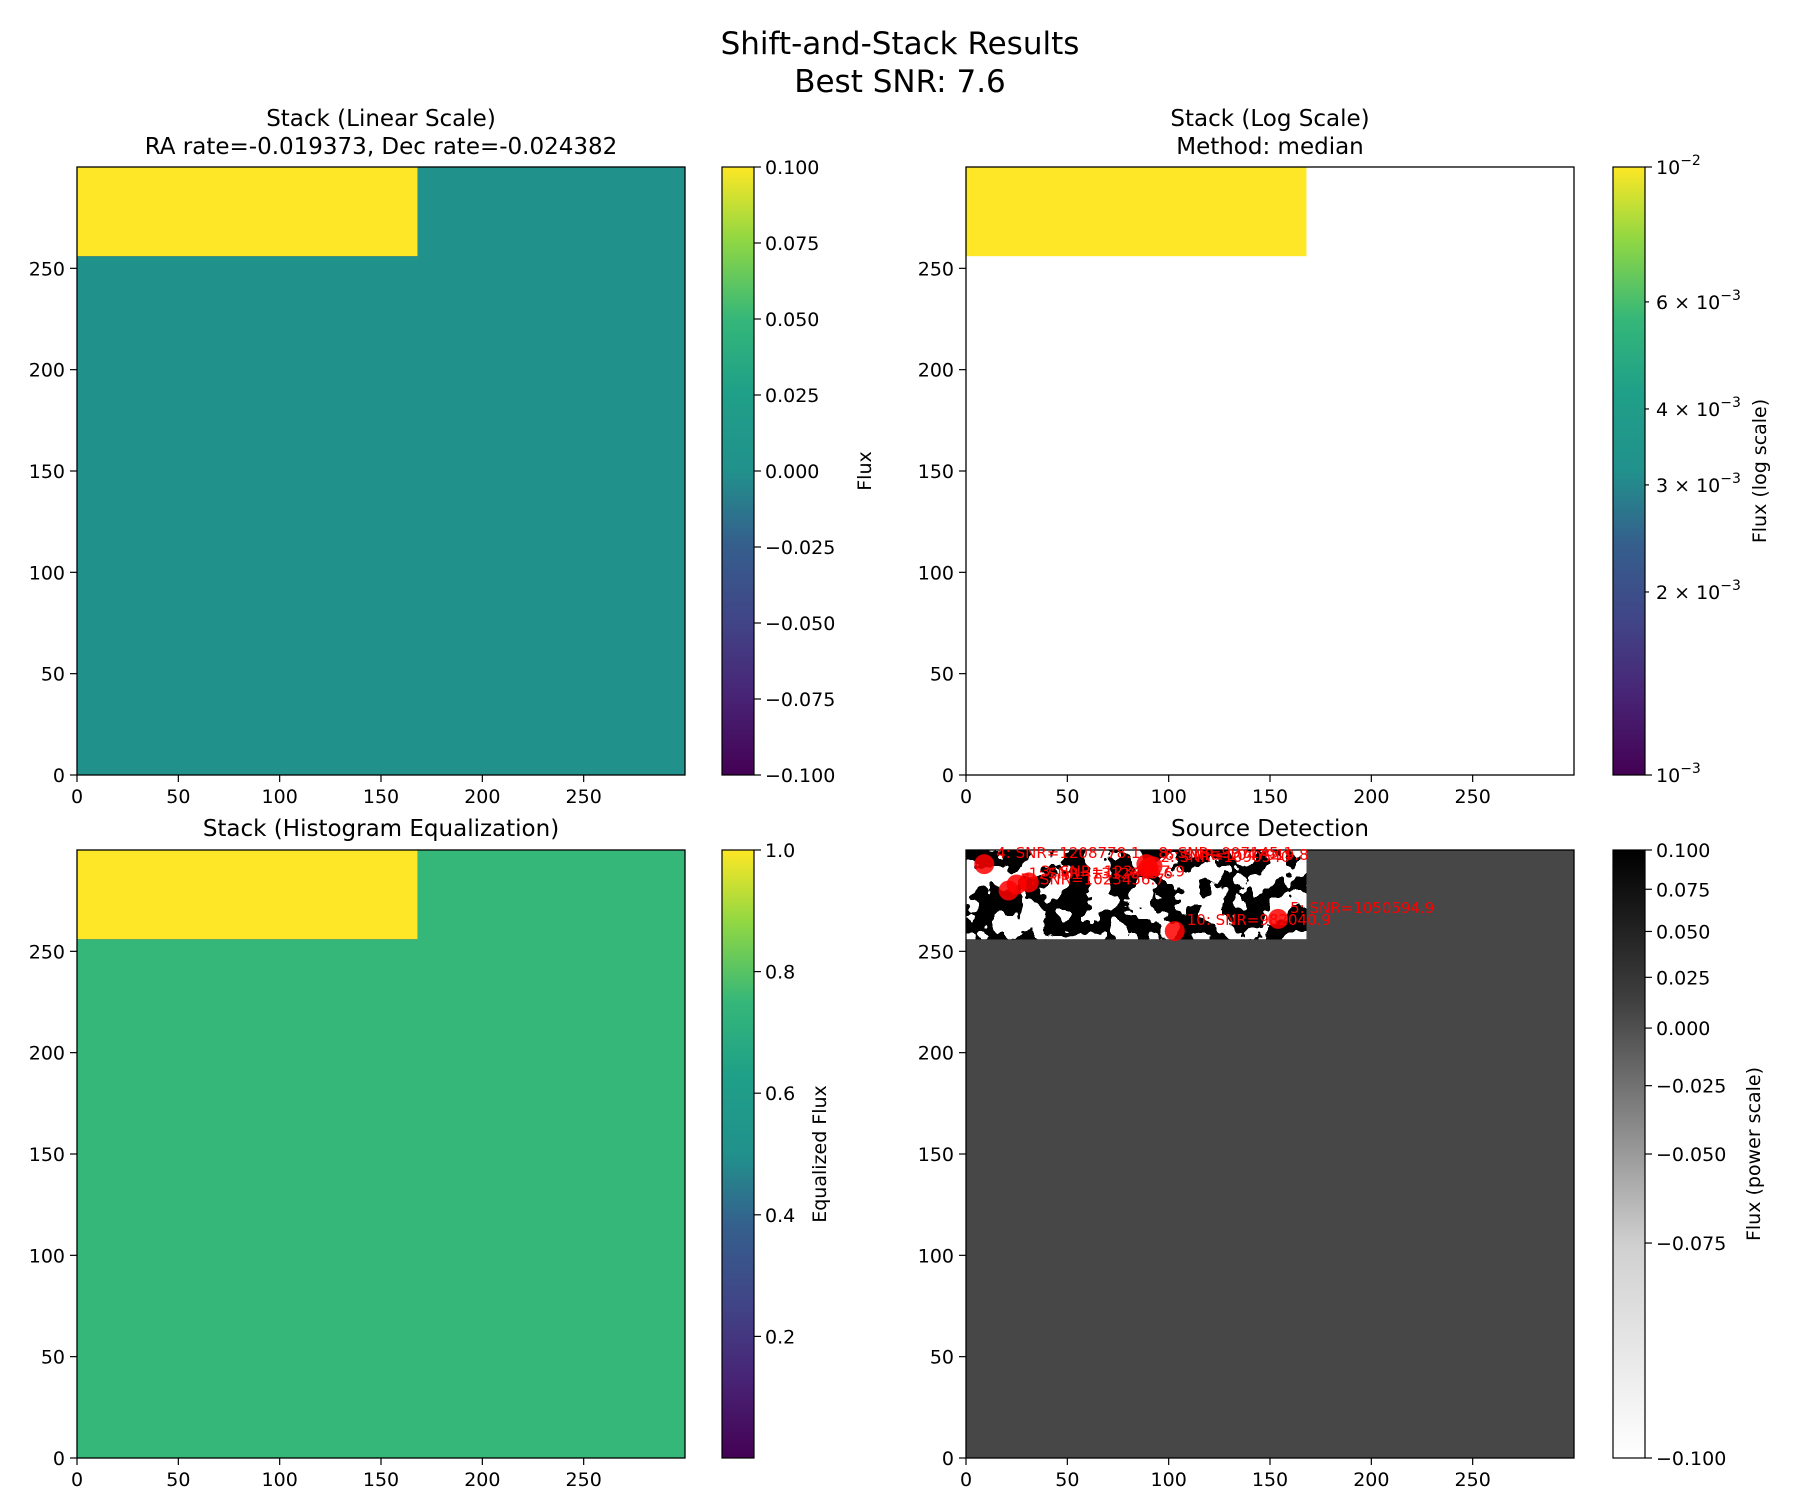  Describe the element at coordinates (780, 1094) in the screenshot. I see `colorbar-tick-label: 0.6` at that location.